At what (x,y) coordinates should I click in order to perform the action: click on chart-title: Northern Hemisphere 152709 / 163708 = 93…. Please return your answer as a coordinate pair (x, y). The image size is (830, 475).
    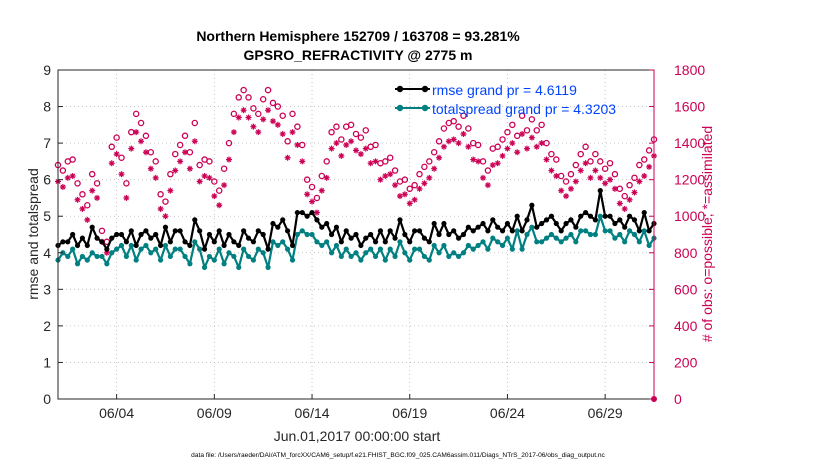
    Looking at the image, I should click on (358, 36).